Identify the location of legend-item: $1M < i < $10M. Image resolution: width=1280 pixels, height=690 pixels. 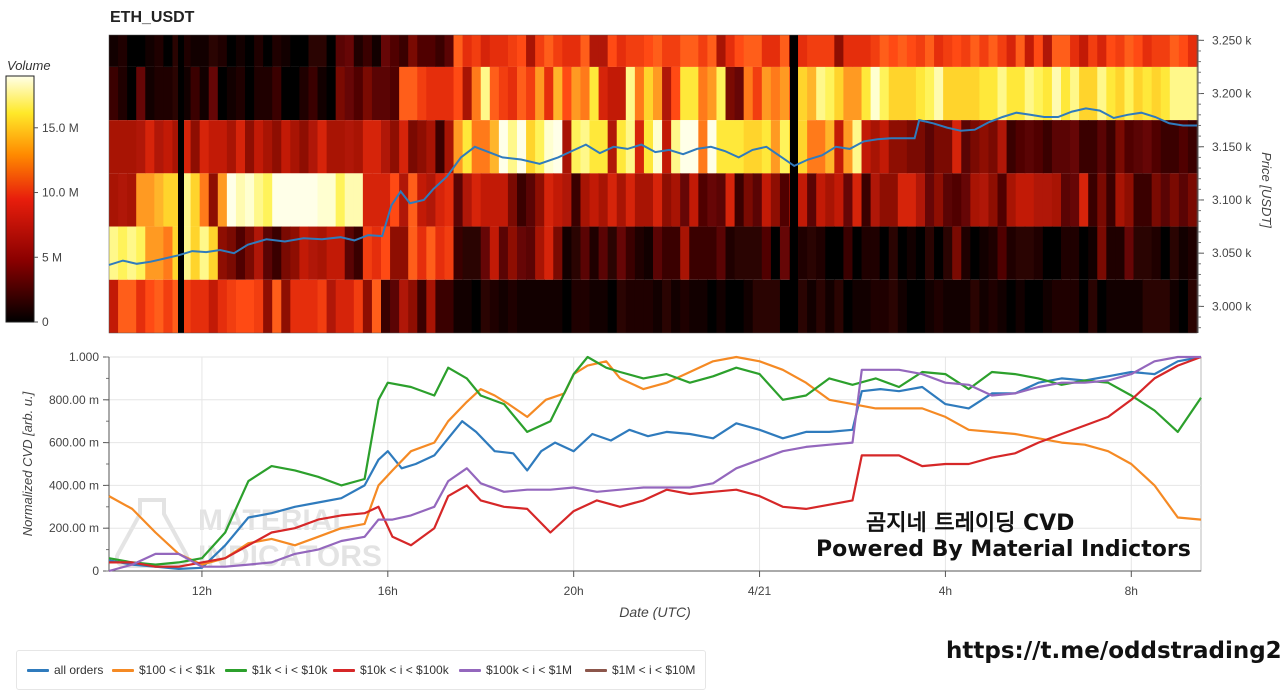
(640, 670).